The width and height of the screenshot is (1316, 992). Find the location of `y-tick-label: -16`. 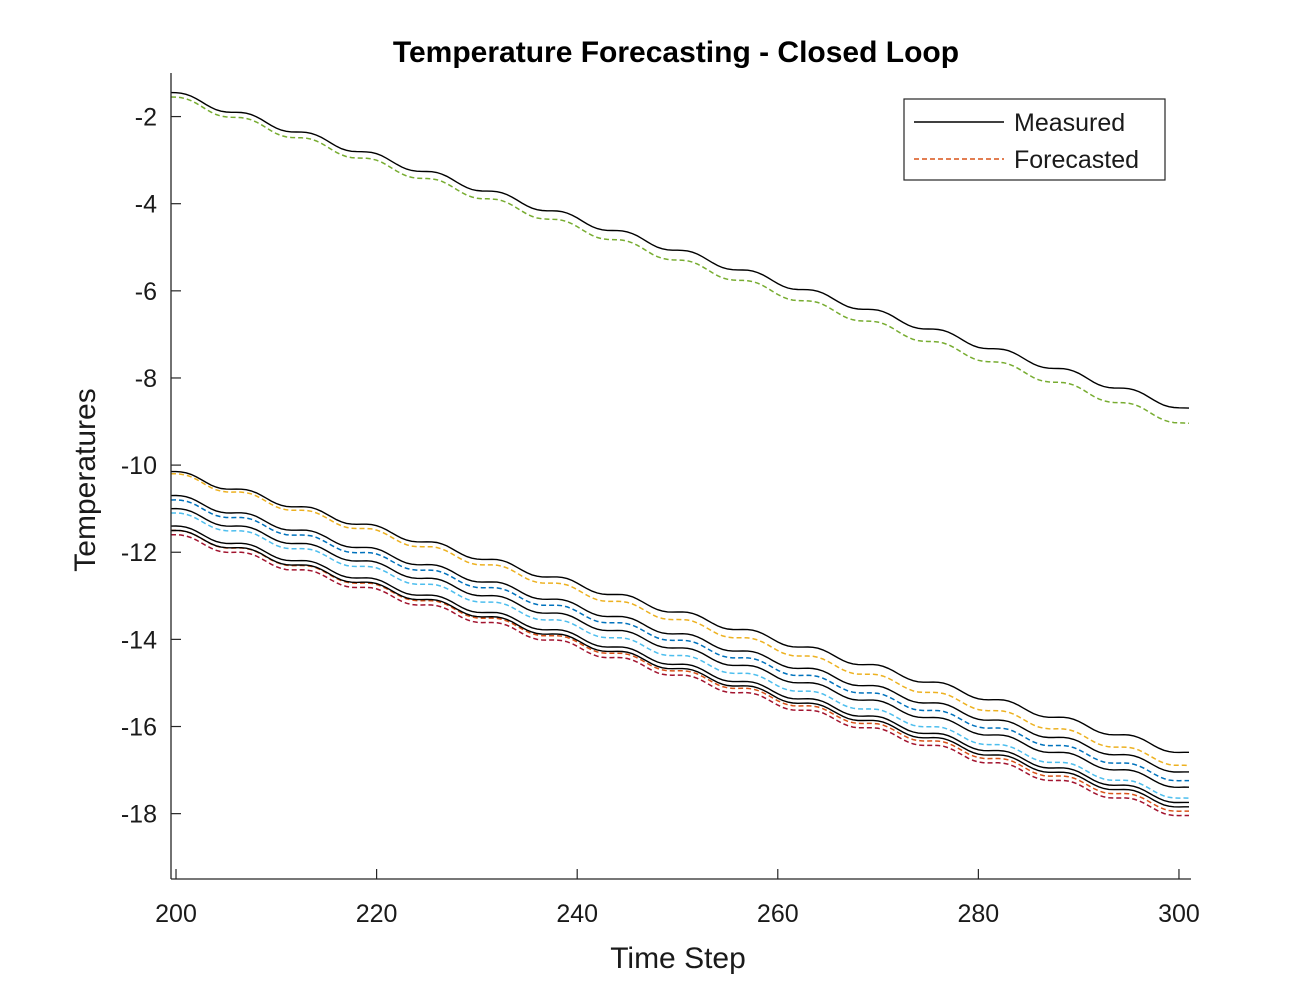

y-tick-label: -16 is located at coordinates (139, 728).